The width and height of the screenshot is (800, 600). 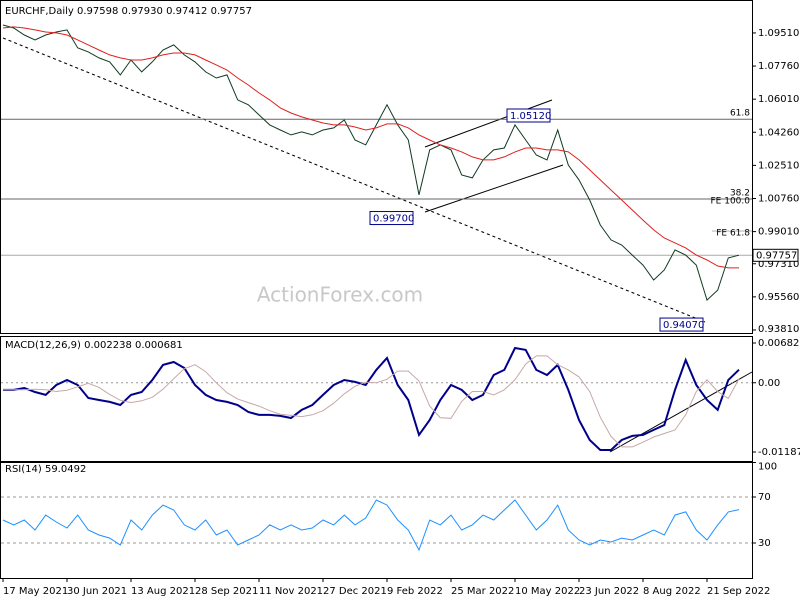 What do you see at coordinates (778, 33) in the screenshot?
I see `y-tick-label: 1.09510` at bounding box center [778, 33].